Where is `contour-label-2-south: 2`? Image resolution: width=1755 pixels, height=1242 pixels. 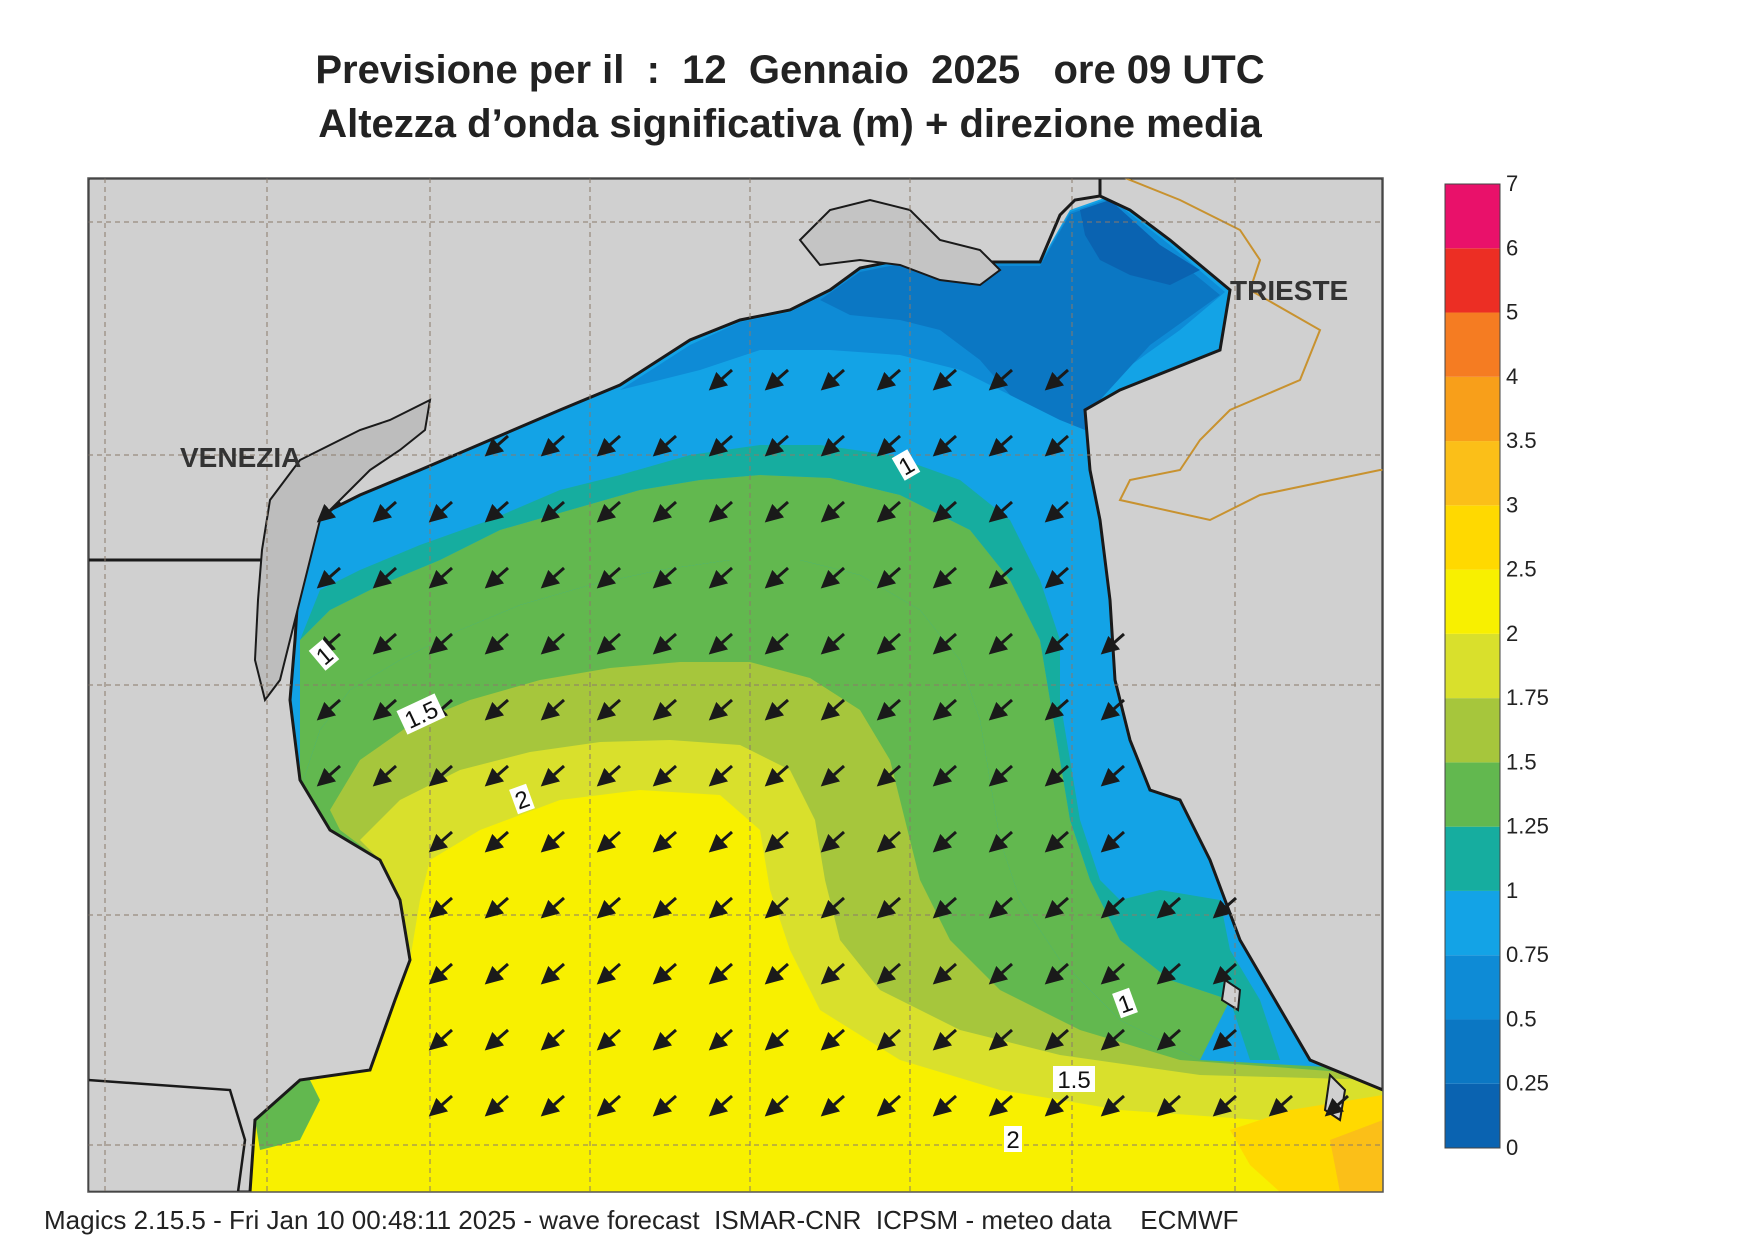 contour-label-2-south: 2 is located at coordinates (1013, 1140).